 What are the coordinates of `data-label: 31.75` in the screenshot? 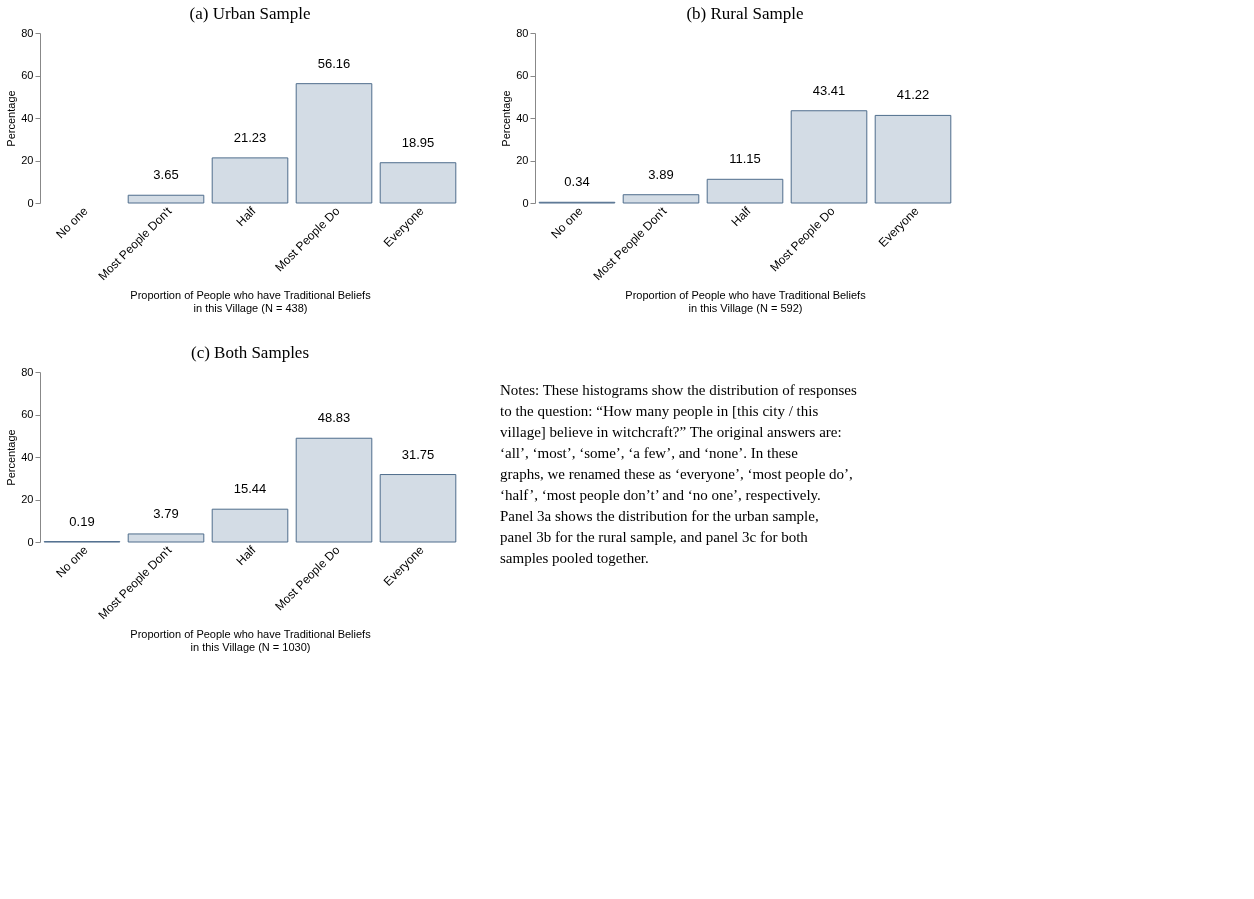 It's located at (418, 454).